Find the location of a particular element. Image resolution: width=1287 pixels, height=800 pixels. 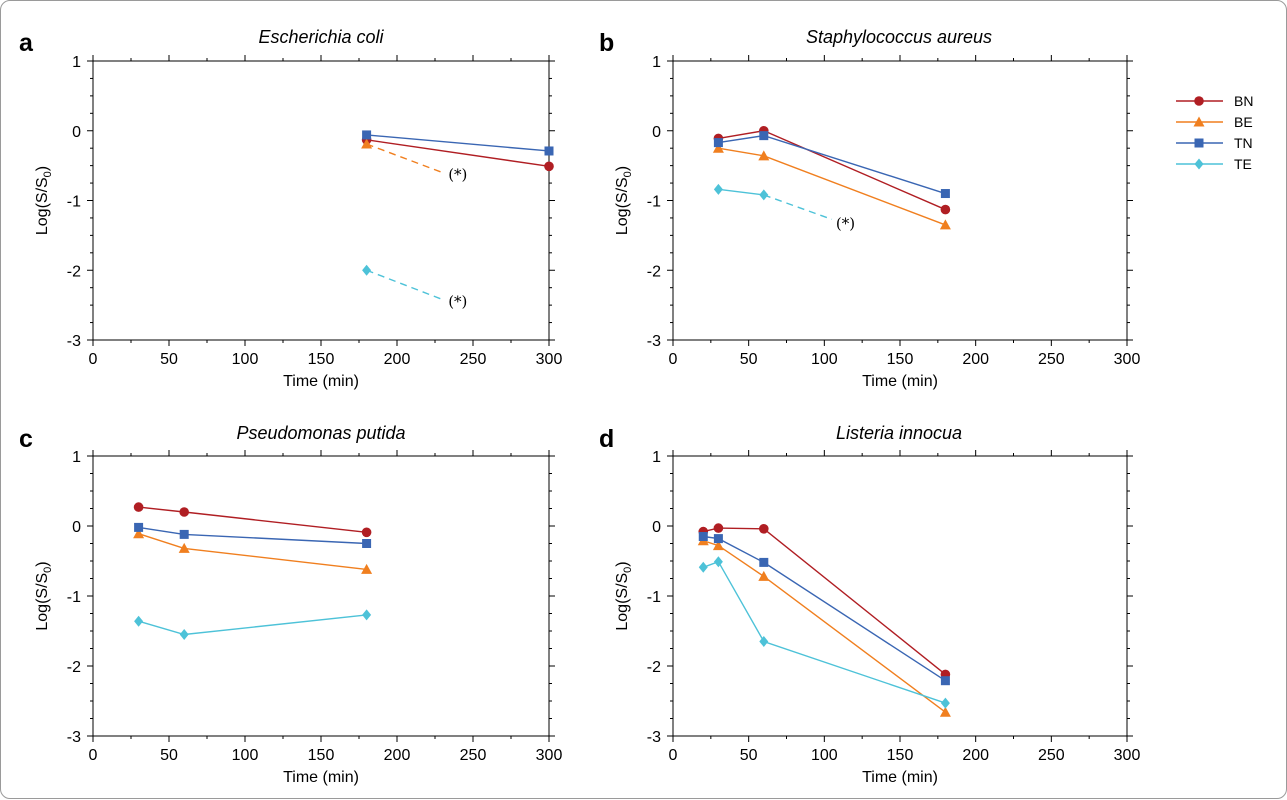

x-tick-label: 0 is located at coordinates (93, 359).